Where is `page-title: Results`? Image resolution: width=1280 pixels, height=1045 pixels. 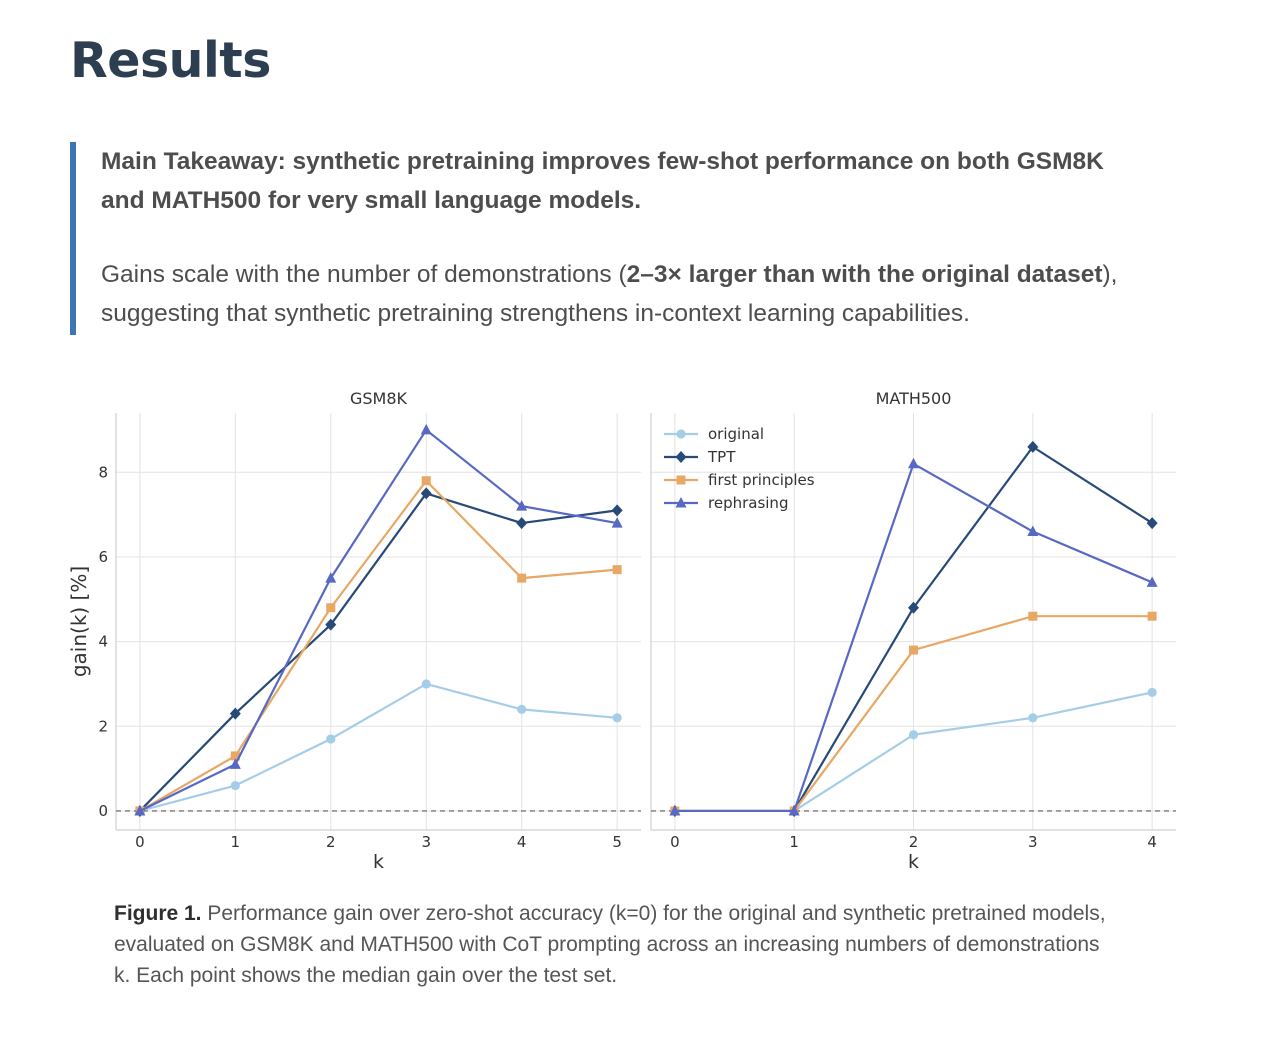
page-title: Results is located at coordinates (170, 60).